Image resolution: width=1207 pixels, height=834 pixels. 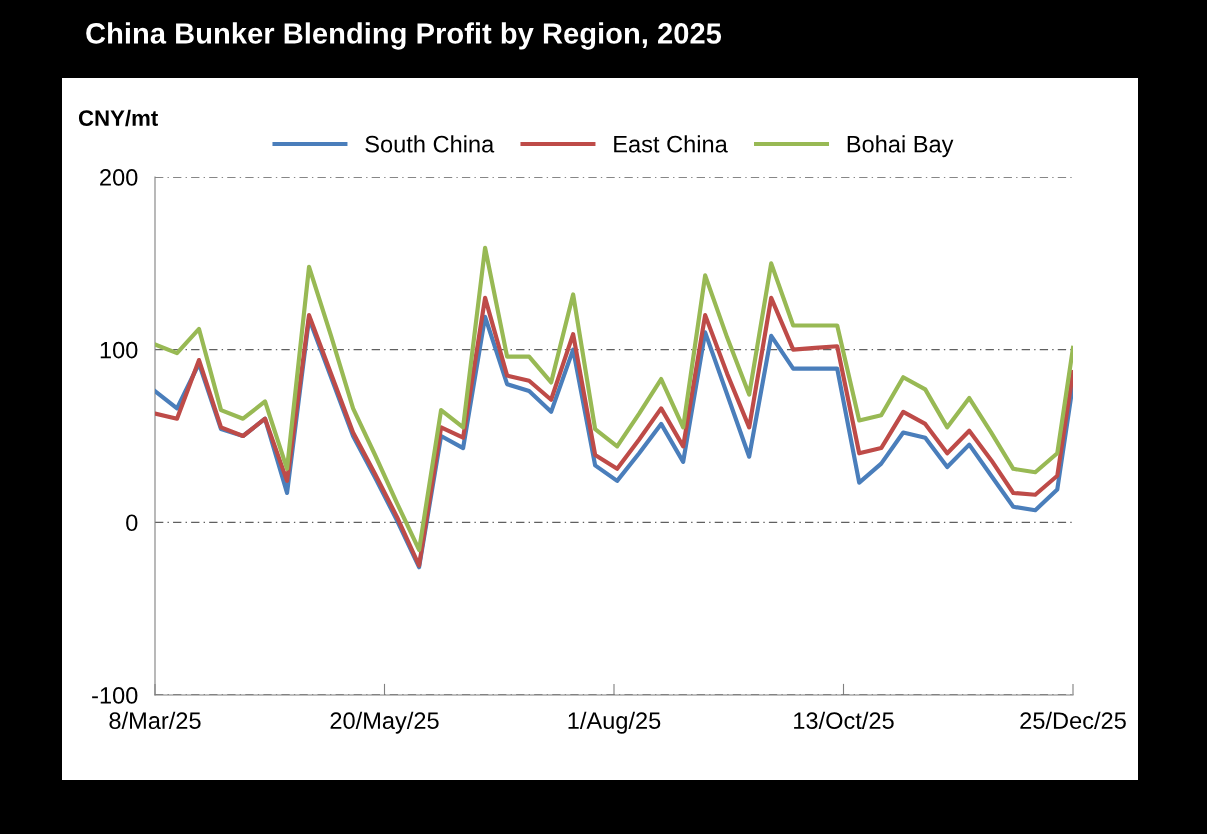 What do you see at coordinates (384, 722) in the screenshot?
I see `x-tick-label: 20/May/25` at bounding box center [384, 722].